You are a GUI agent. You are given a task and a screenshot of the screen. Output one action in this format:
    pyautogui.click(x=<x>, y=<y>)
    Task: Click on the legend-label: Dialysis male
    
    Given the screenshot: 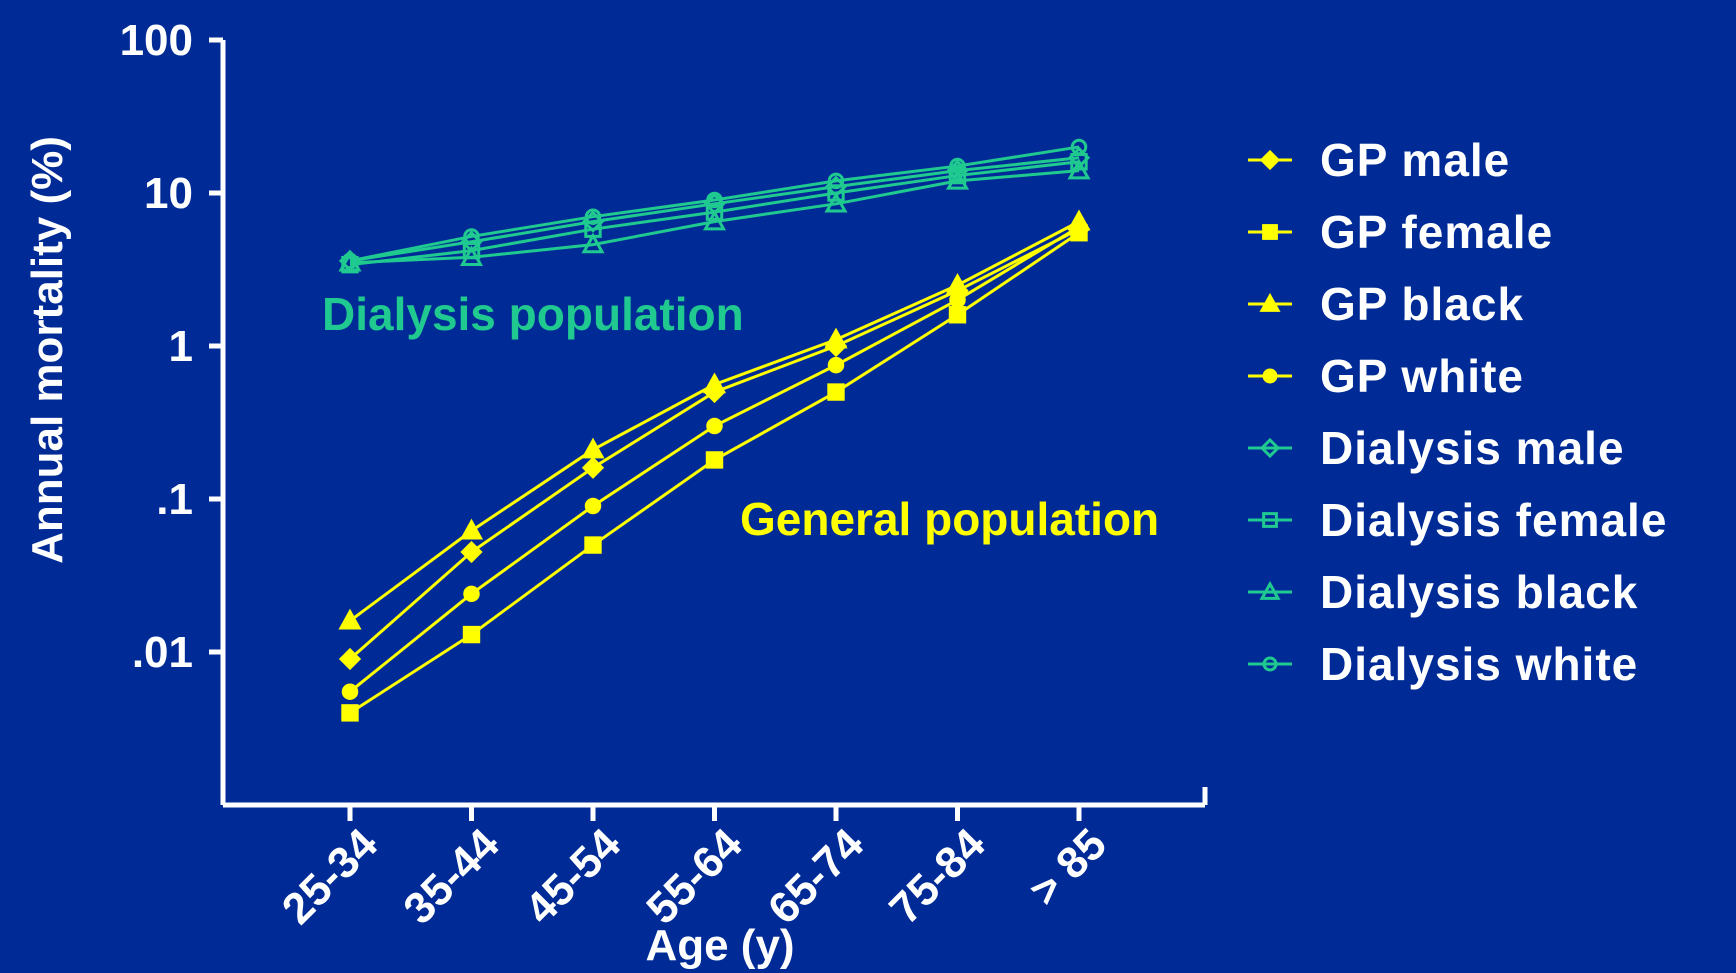 What is the action you would take?
    pyautogui.click(x=1472, y=448)
    